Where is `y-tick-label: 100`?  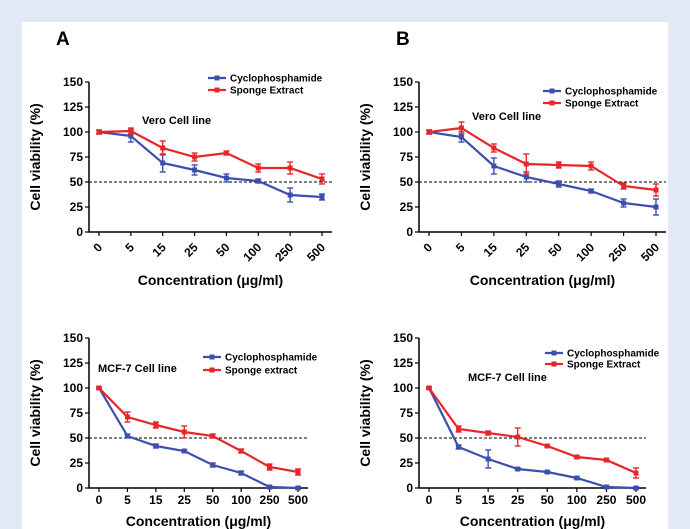 y-tick-label: 100 is located at coordinates (73, 388).